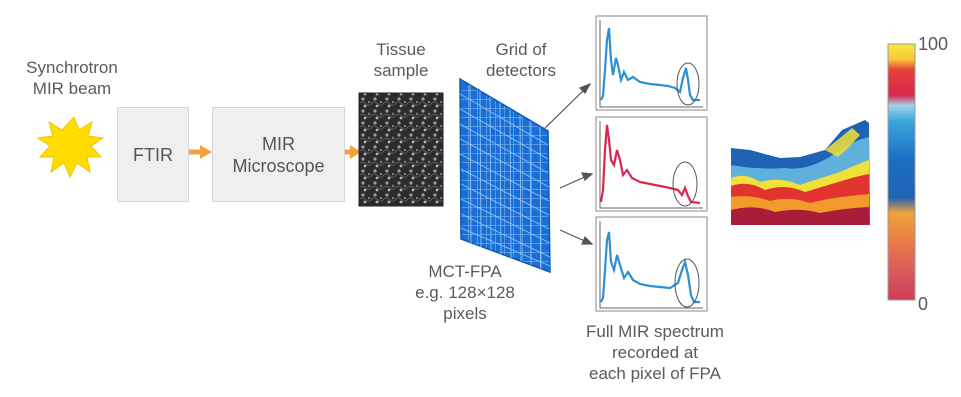 The width and height of the screenshot is (961, 397). I want to click on sample-label-line1: Tissue, so click(401, 49).